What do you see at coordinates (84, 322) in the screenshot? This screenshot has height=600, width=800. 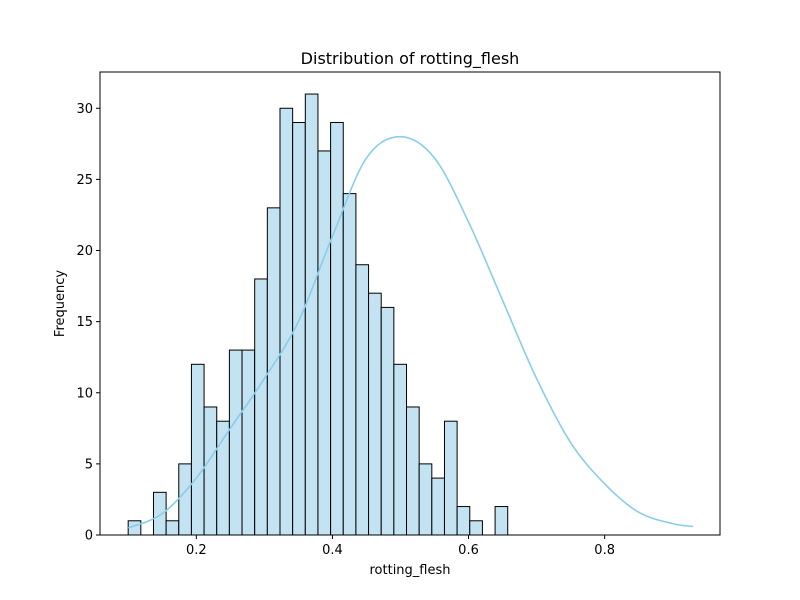 I see `y-tick-label: 15` at bounding box center [84, 322].